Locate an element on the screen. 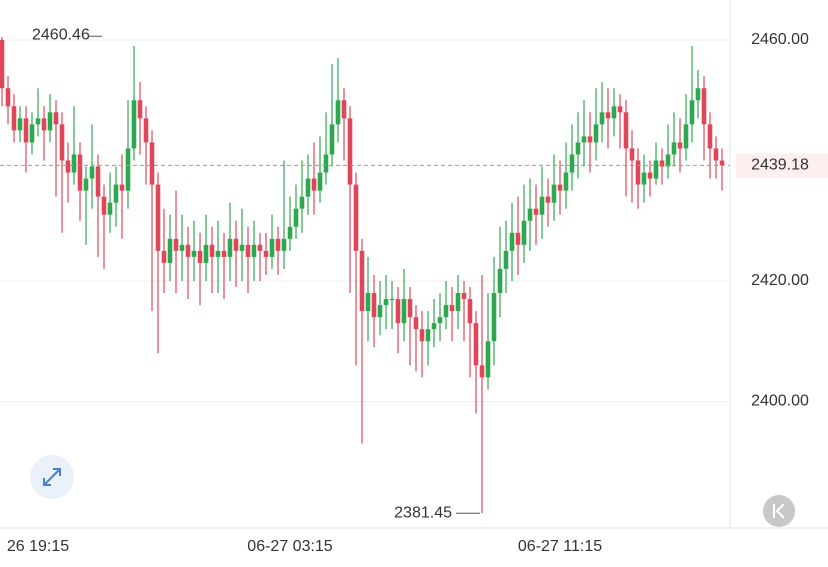  expand-button is located at coordinates (52, 477).